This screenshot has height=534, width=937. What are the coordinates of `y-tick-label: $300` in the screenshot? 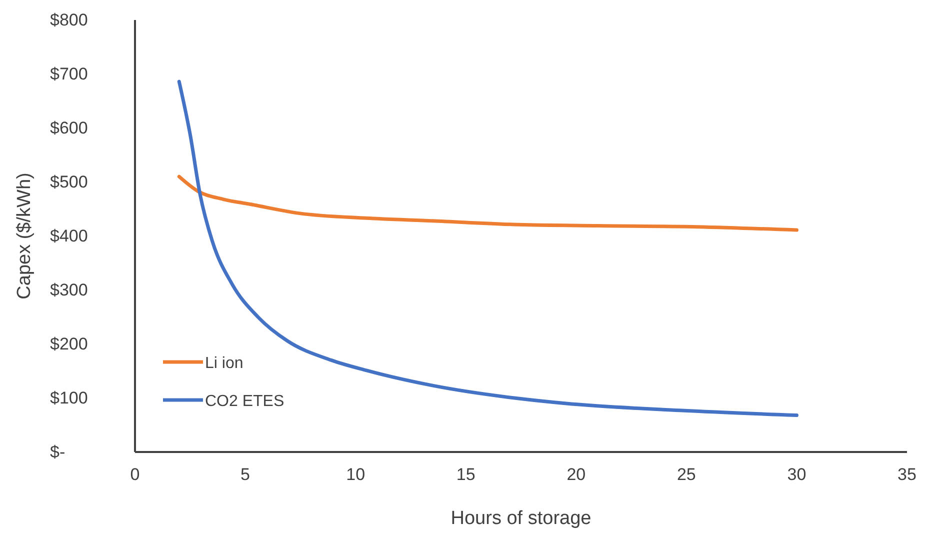 It's located at (69, 290).